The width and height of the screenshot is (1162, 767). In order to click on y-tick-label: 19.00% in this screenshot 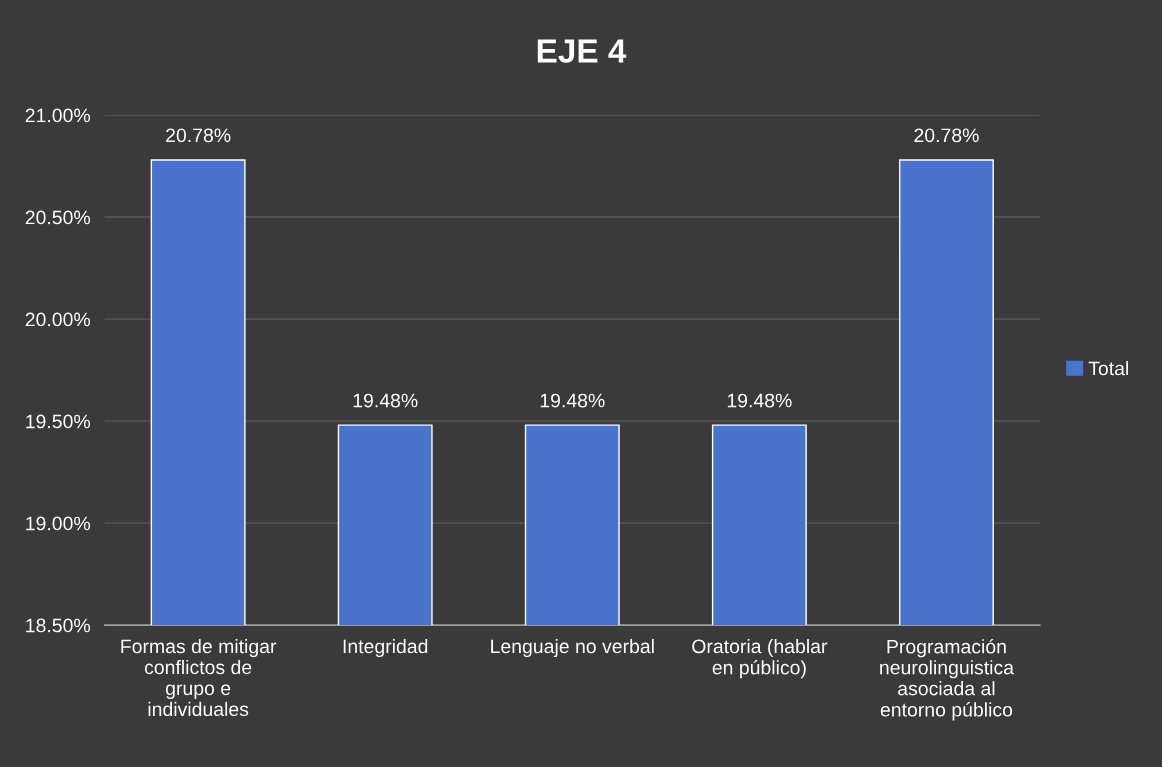, I will do `click(58, 523)`.